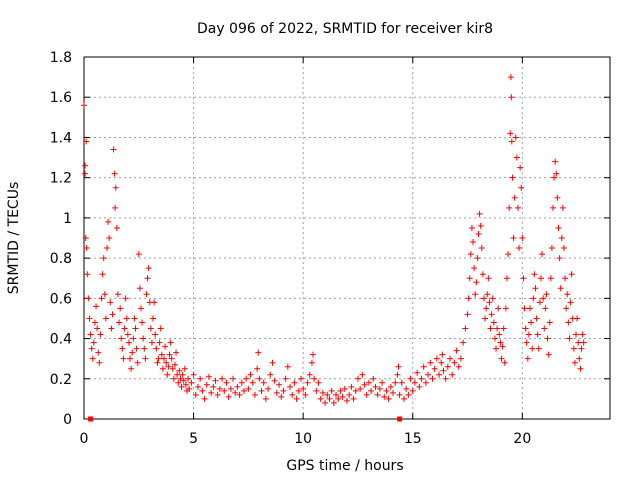 The height and width of the screenshot is (480, 640). What do you see at coordinates (344, 466) in the screenshot?
I see `x-axis-label: GPS time / hours` at bounding box center [344, 466].